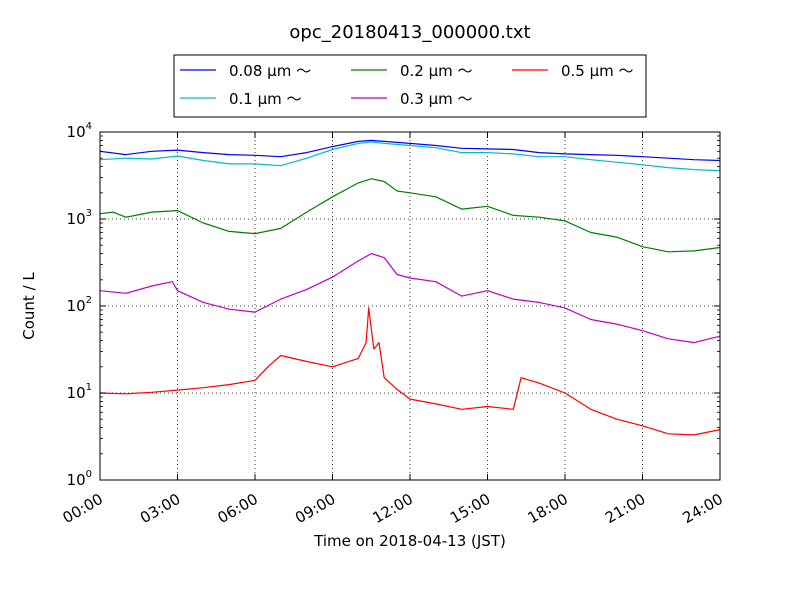  What do you see at coordinates (160, 508) in the screenshot?
I see `x-tick-label: 03:00` at bounding box center [160, 508].